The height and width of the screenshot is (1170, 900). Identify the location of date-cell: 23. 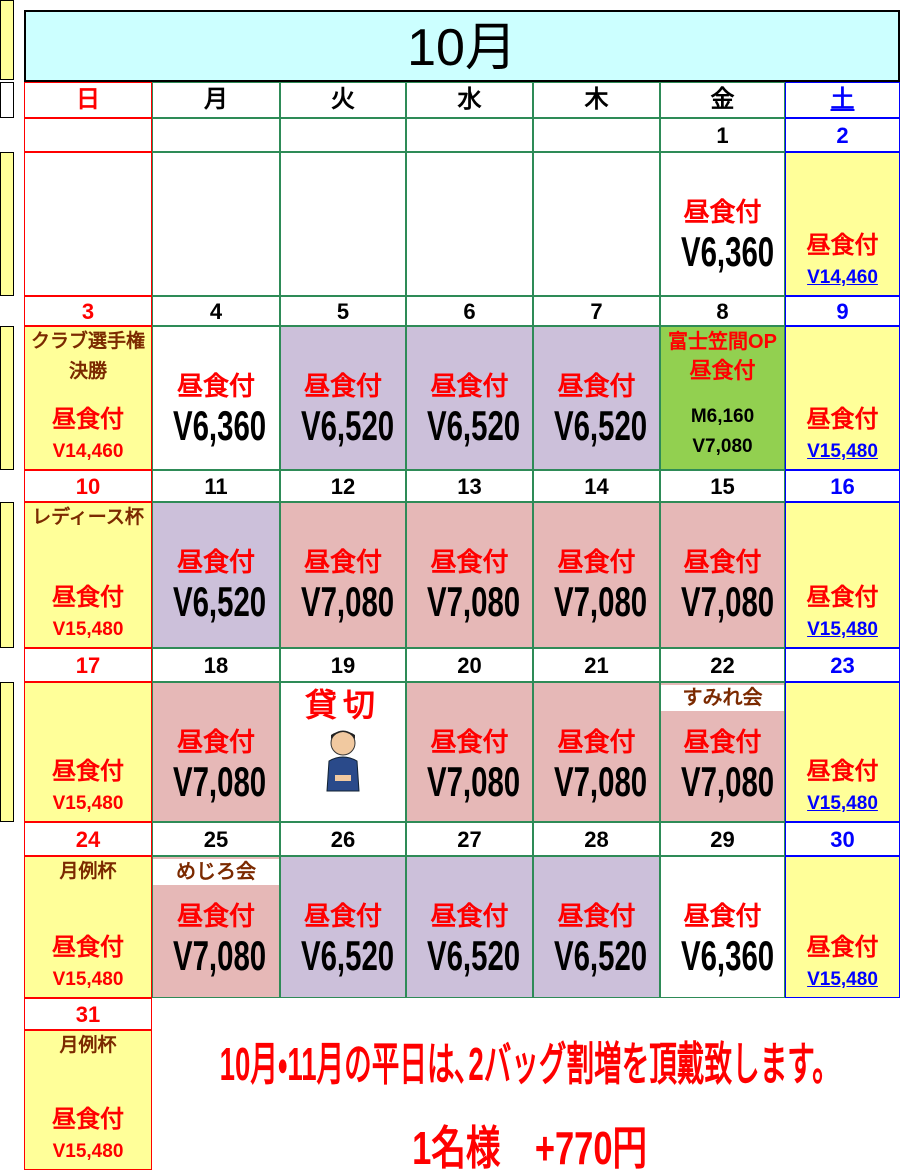
(842, 665).